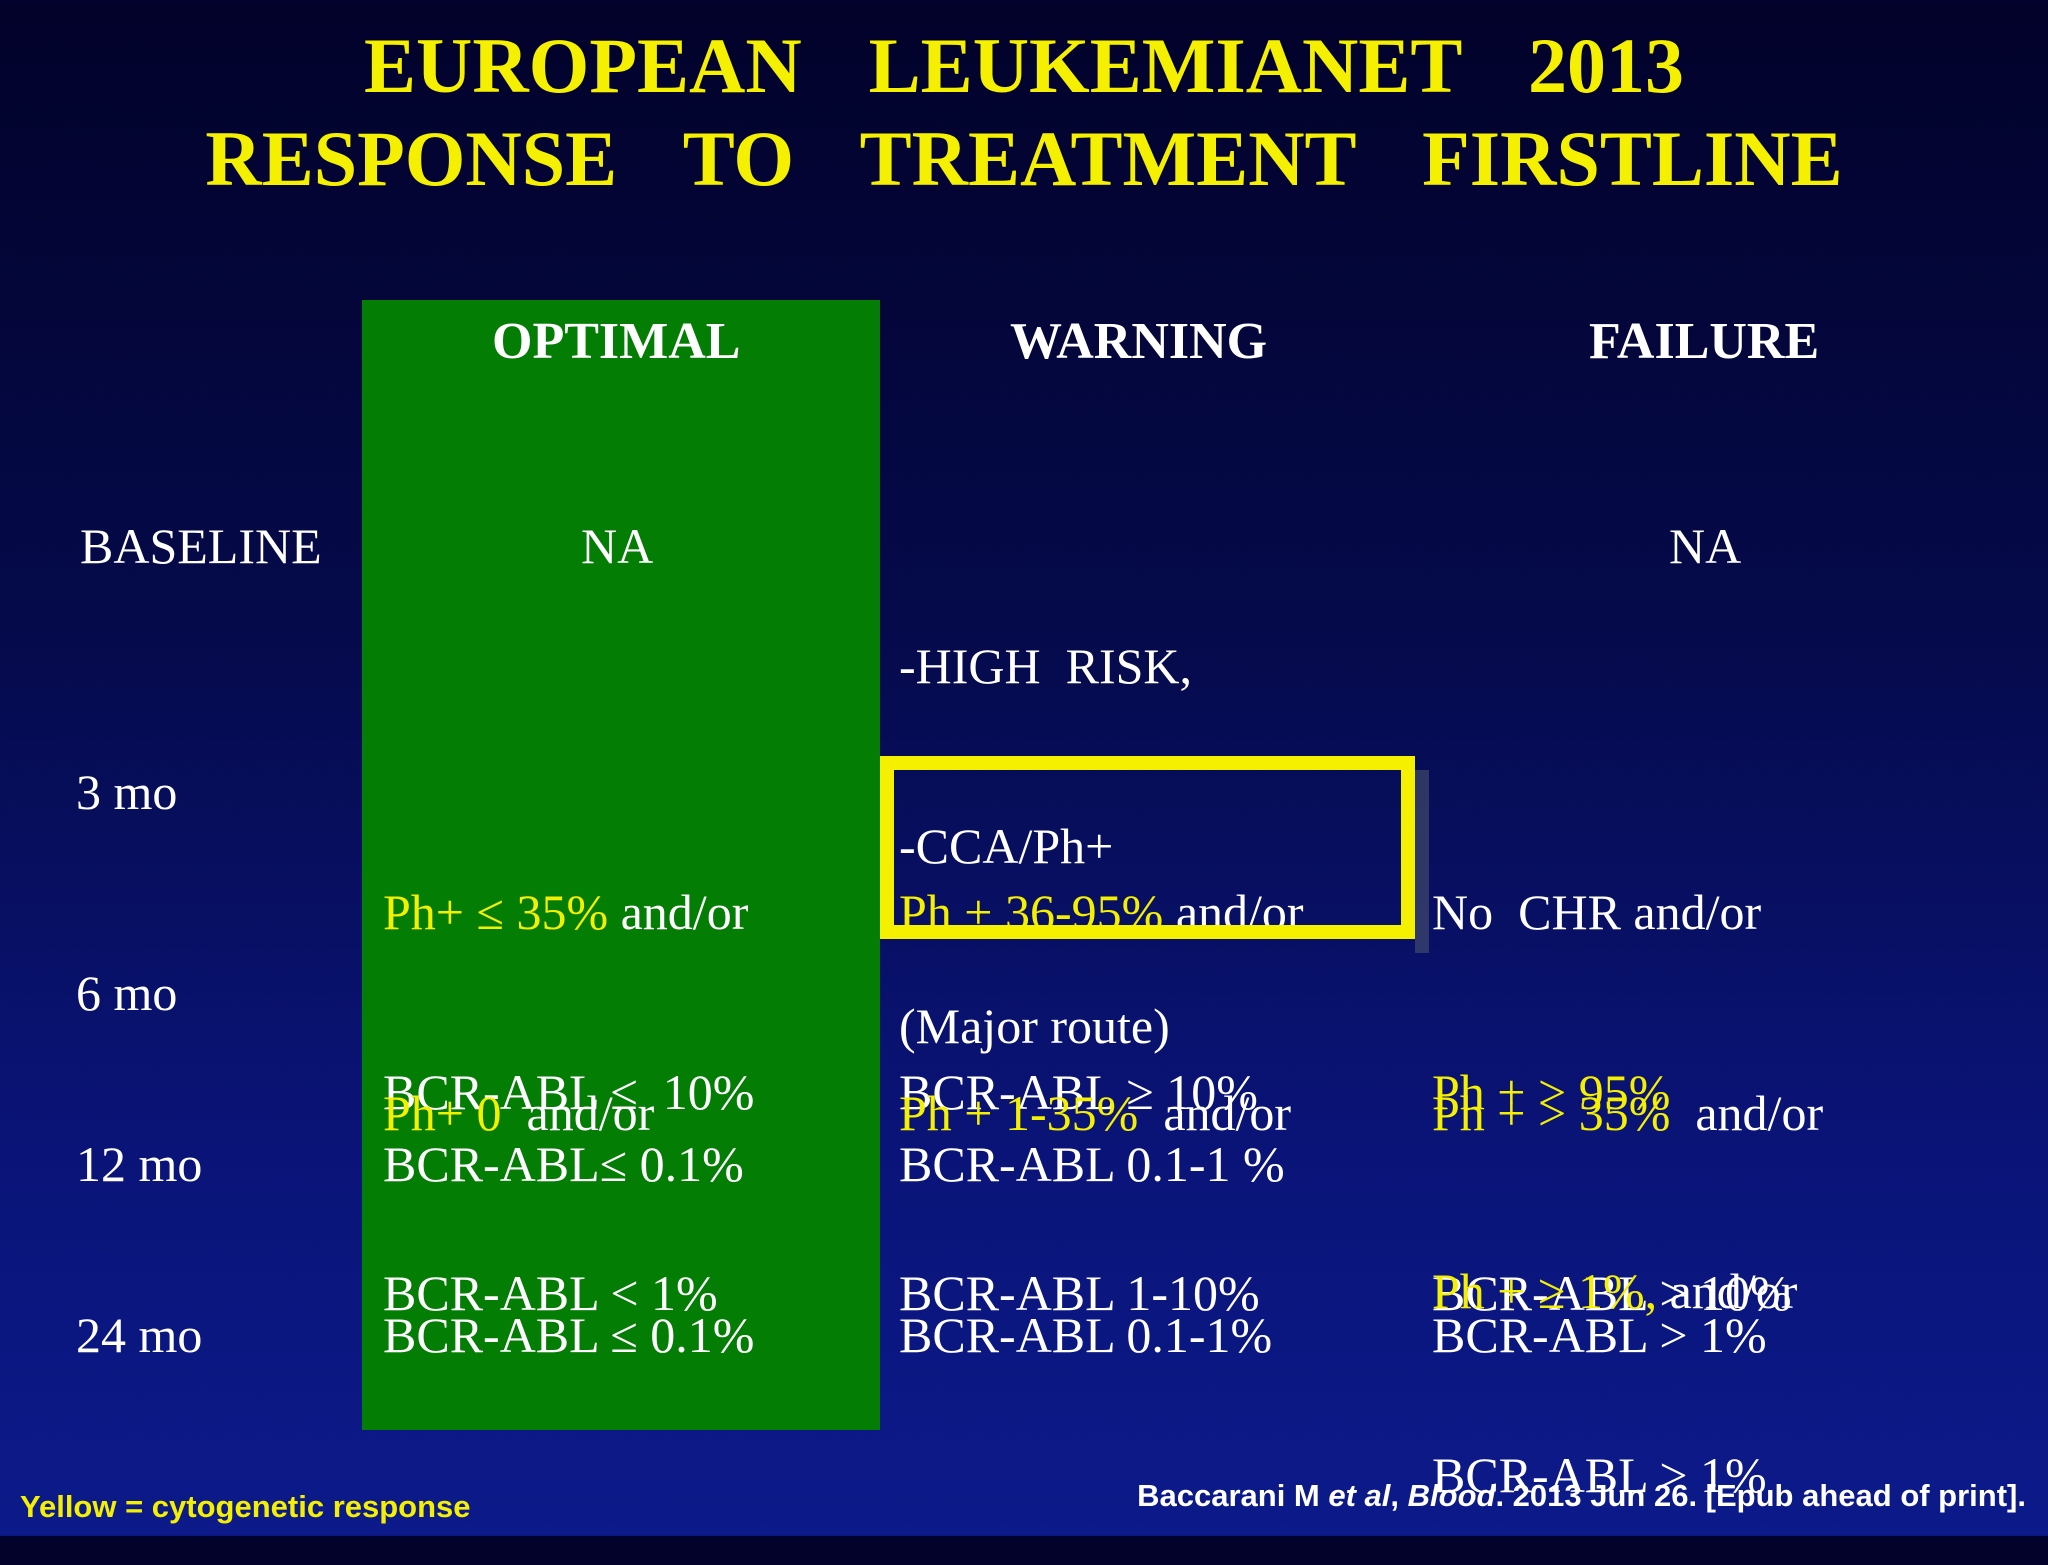  Describe the element at coordinates (1704, 341) in the screenshot. I see `column-header-failure: FAILURE` at that location.